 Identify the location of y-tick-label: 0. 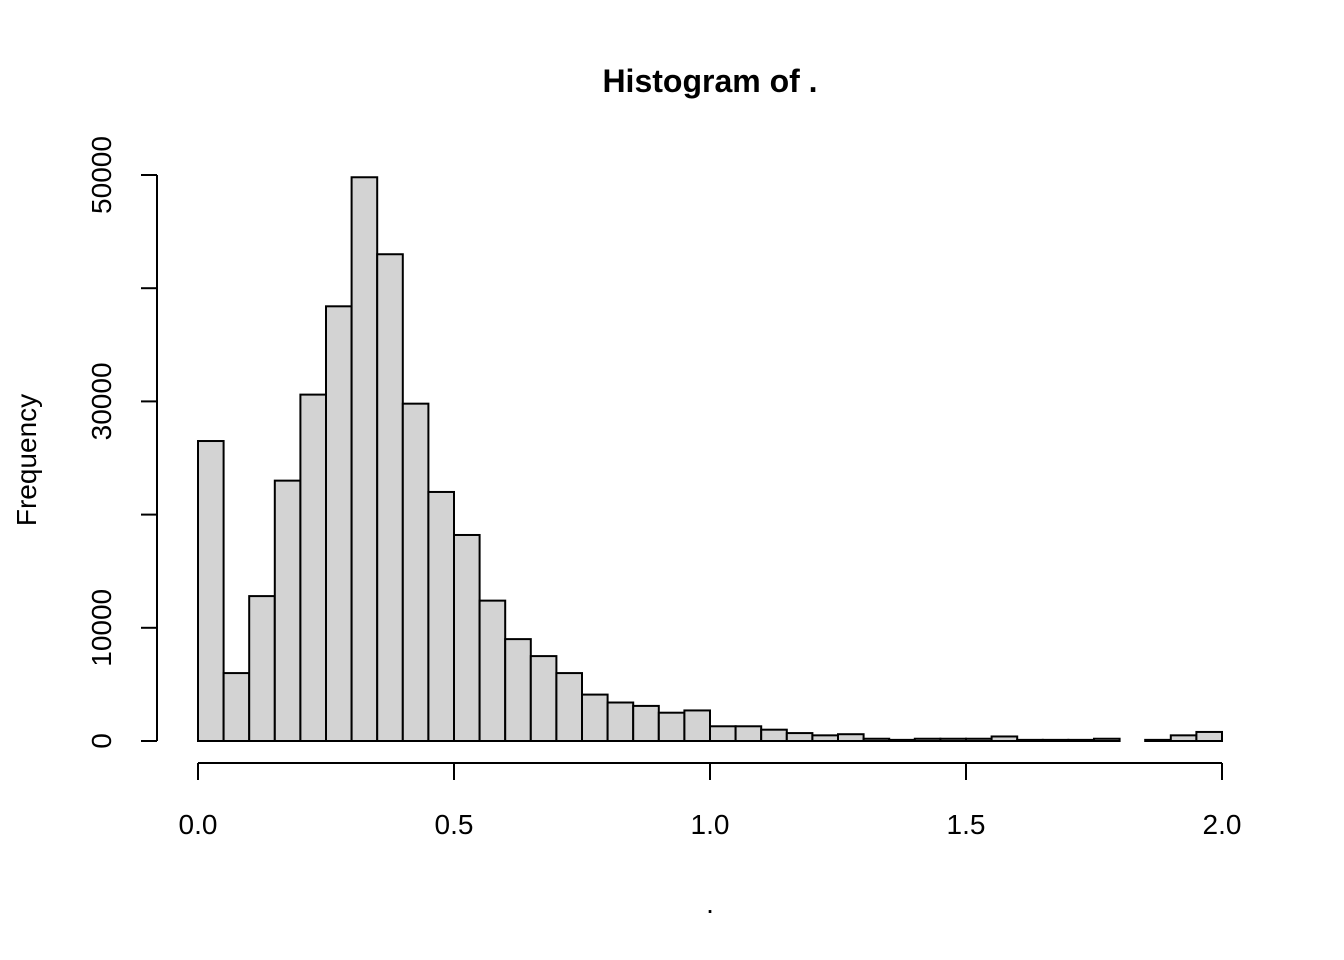
(101, 741).